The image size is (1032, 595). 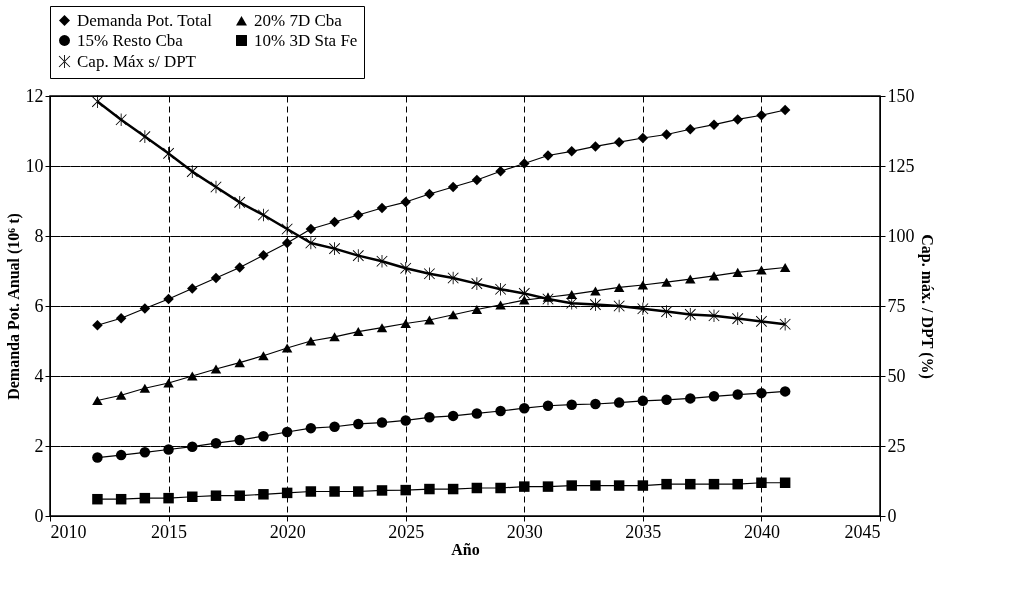 I want to click on y-tick-label: 0, so click(x=39, y=515).